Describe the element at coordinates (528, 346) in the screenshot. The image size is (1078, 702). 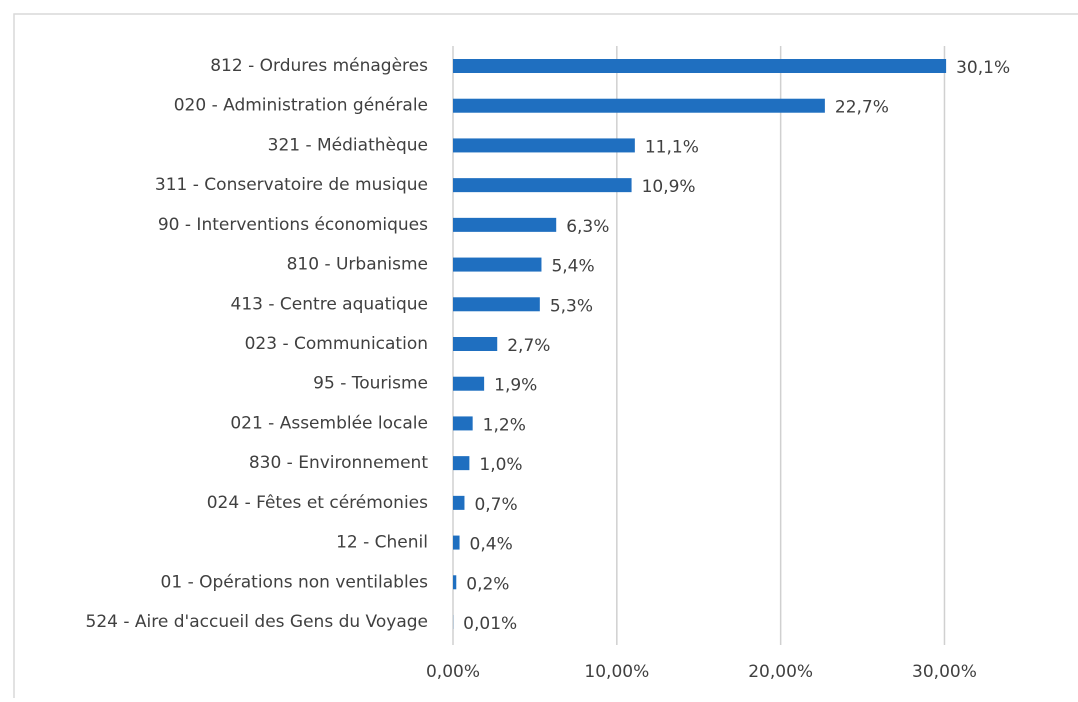
I see `value-label: 2,7%` at that location.